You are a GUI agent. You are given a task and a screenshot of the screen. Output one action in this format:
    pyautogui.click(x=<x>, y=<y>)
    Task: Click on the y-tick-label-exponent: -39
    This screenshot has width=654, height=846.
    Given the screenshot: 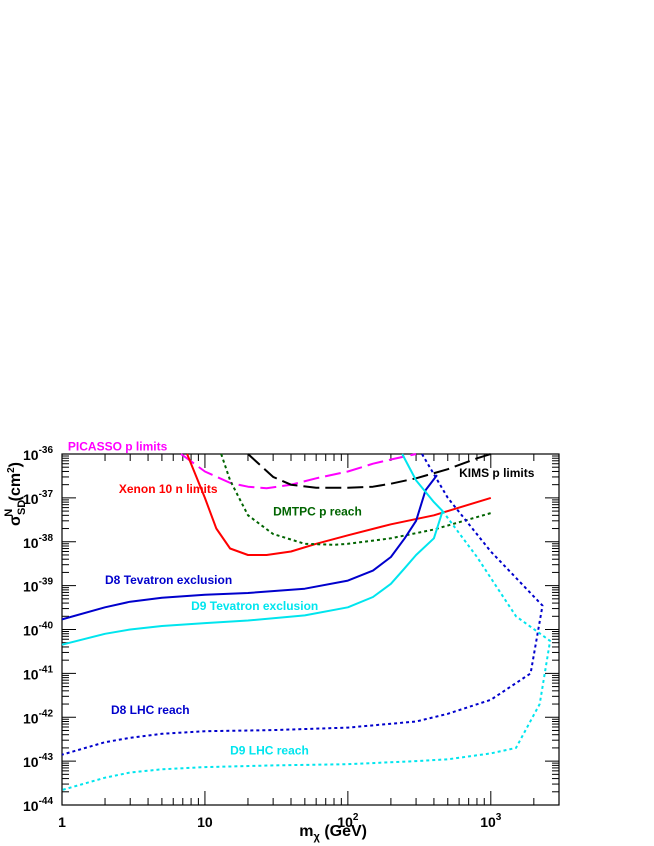 What is the action you would take?
    pyautogui.click(x=46, y=582)
    